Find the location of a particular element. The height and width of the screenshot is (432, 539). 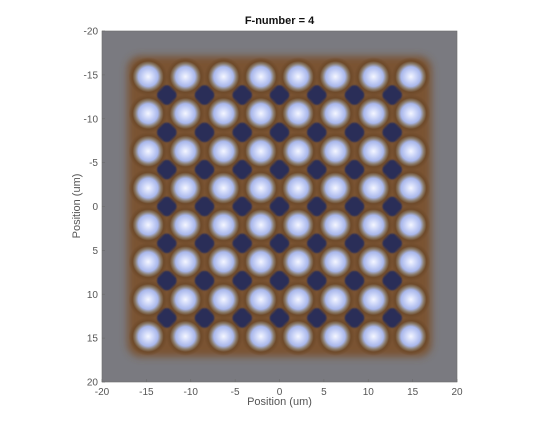

x-tick-label: -5 is located at coordinates (235, 392).